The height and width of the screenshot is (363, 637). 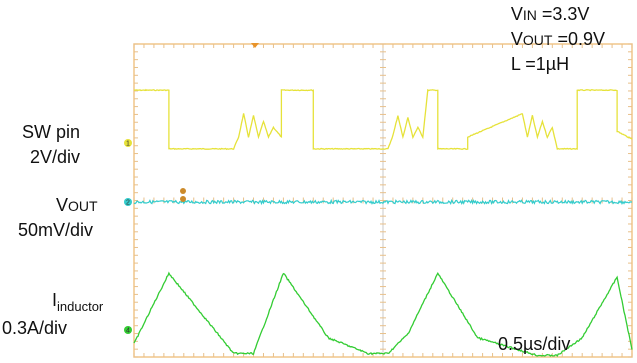 What do you see at coordinates (255, 45) in the screenshot?
I see `trigger-position-marker` at bounding box center [255, 45].